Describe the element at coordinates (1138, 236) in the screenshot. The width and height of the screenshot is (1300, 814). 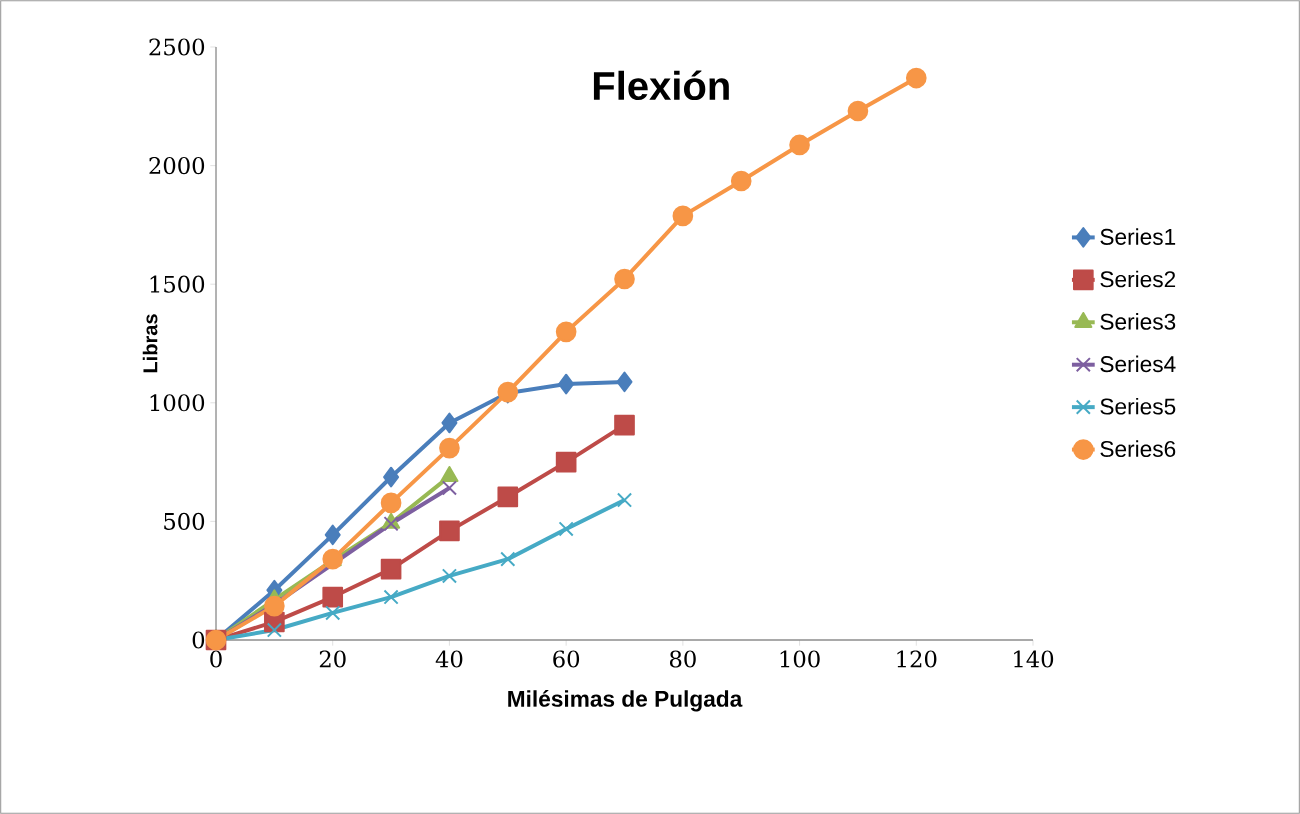
I see `legend-label: Series1` at that location.